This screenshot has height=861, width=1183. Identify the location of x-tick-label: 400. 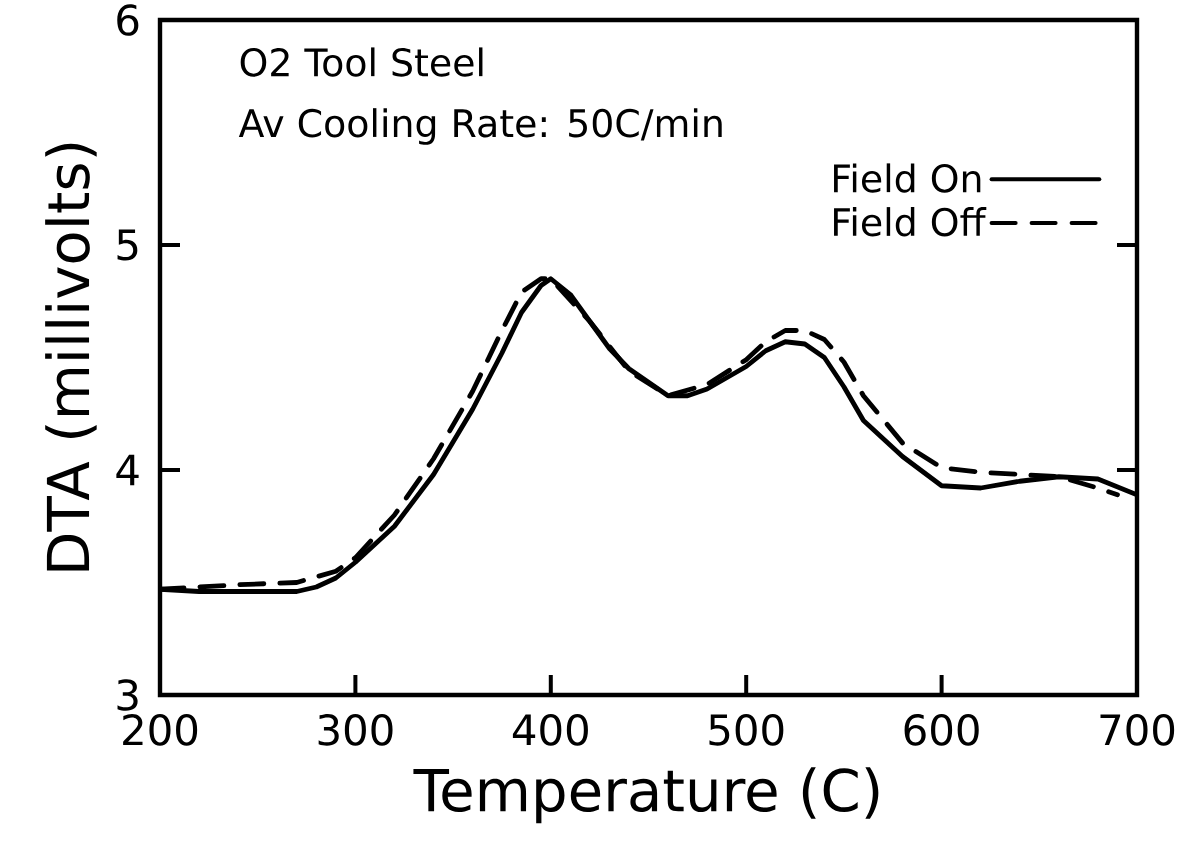
(550, 730).